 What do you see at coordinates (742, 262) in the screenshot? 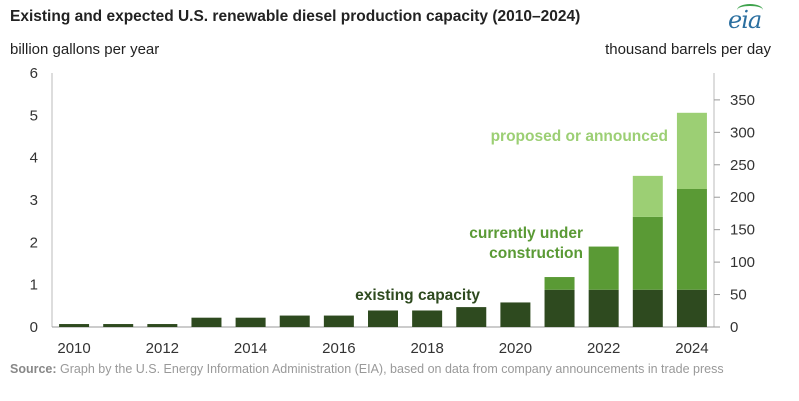
I see `y2-tick-label: 100` at bounding box center [742, 262].